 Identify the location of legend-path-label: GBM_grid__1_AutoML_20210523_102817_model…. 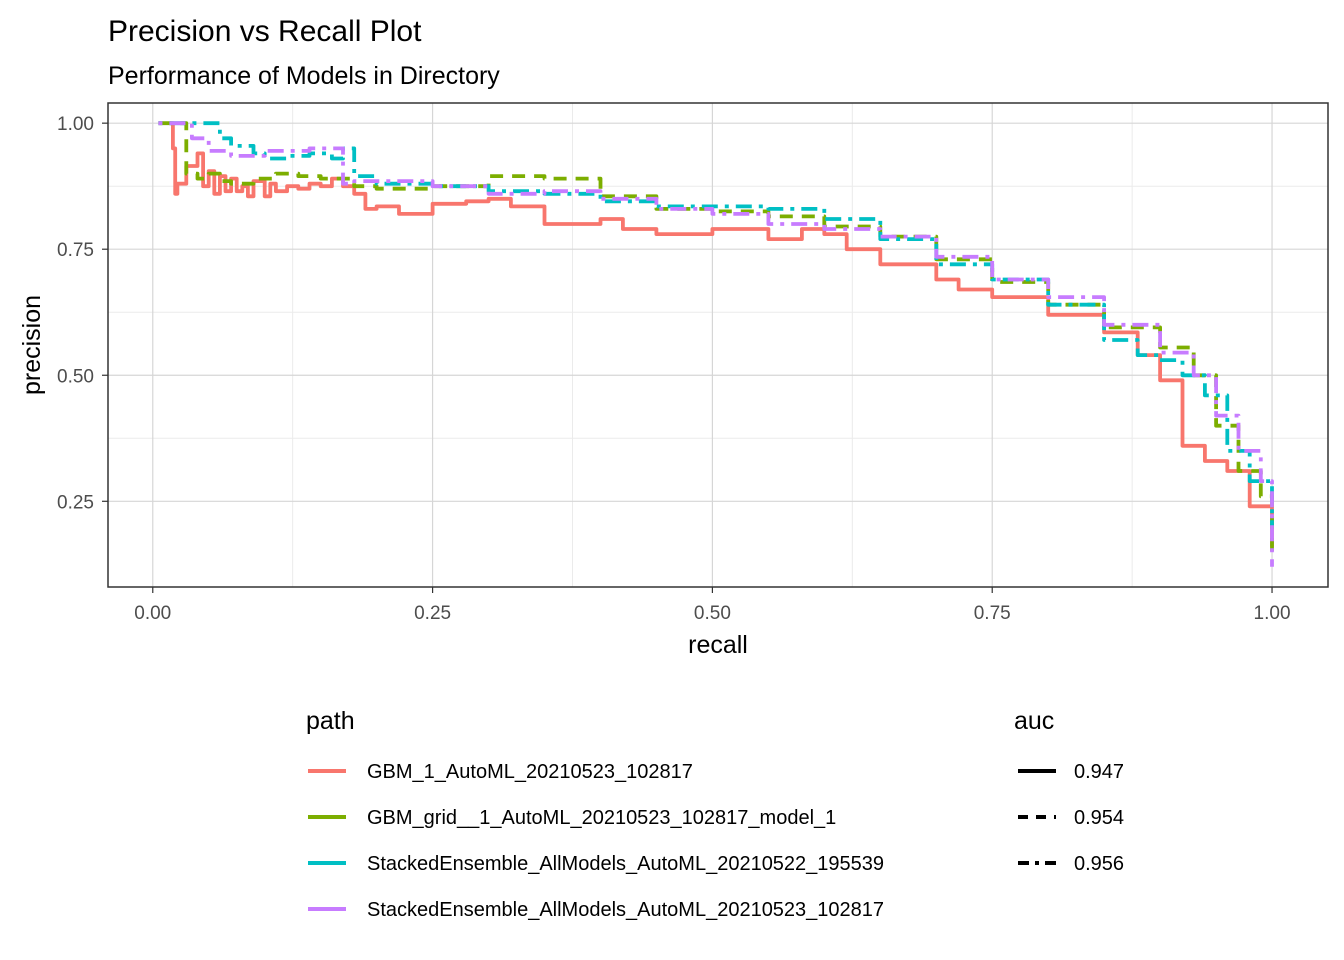
(601, 818).